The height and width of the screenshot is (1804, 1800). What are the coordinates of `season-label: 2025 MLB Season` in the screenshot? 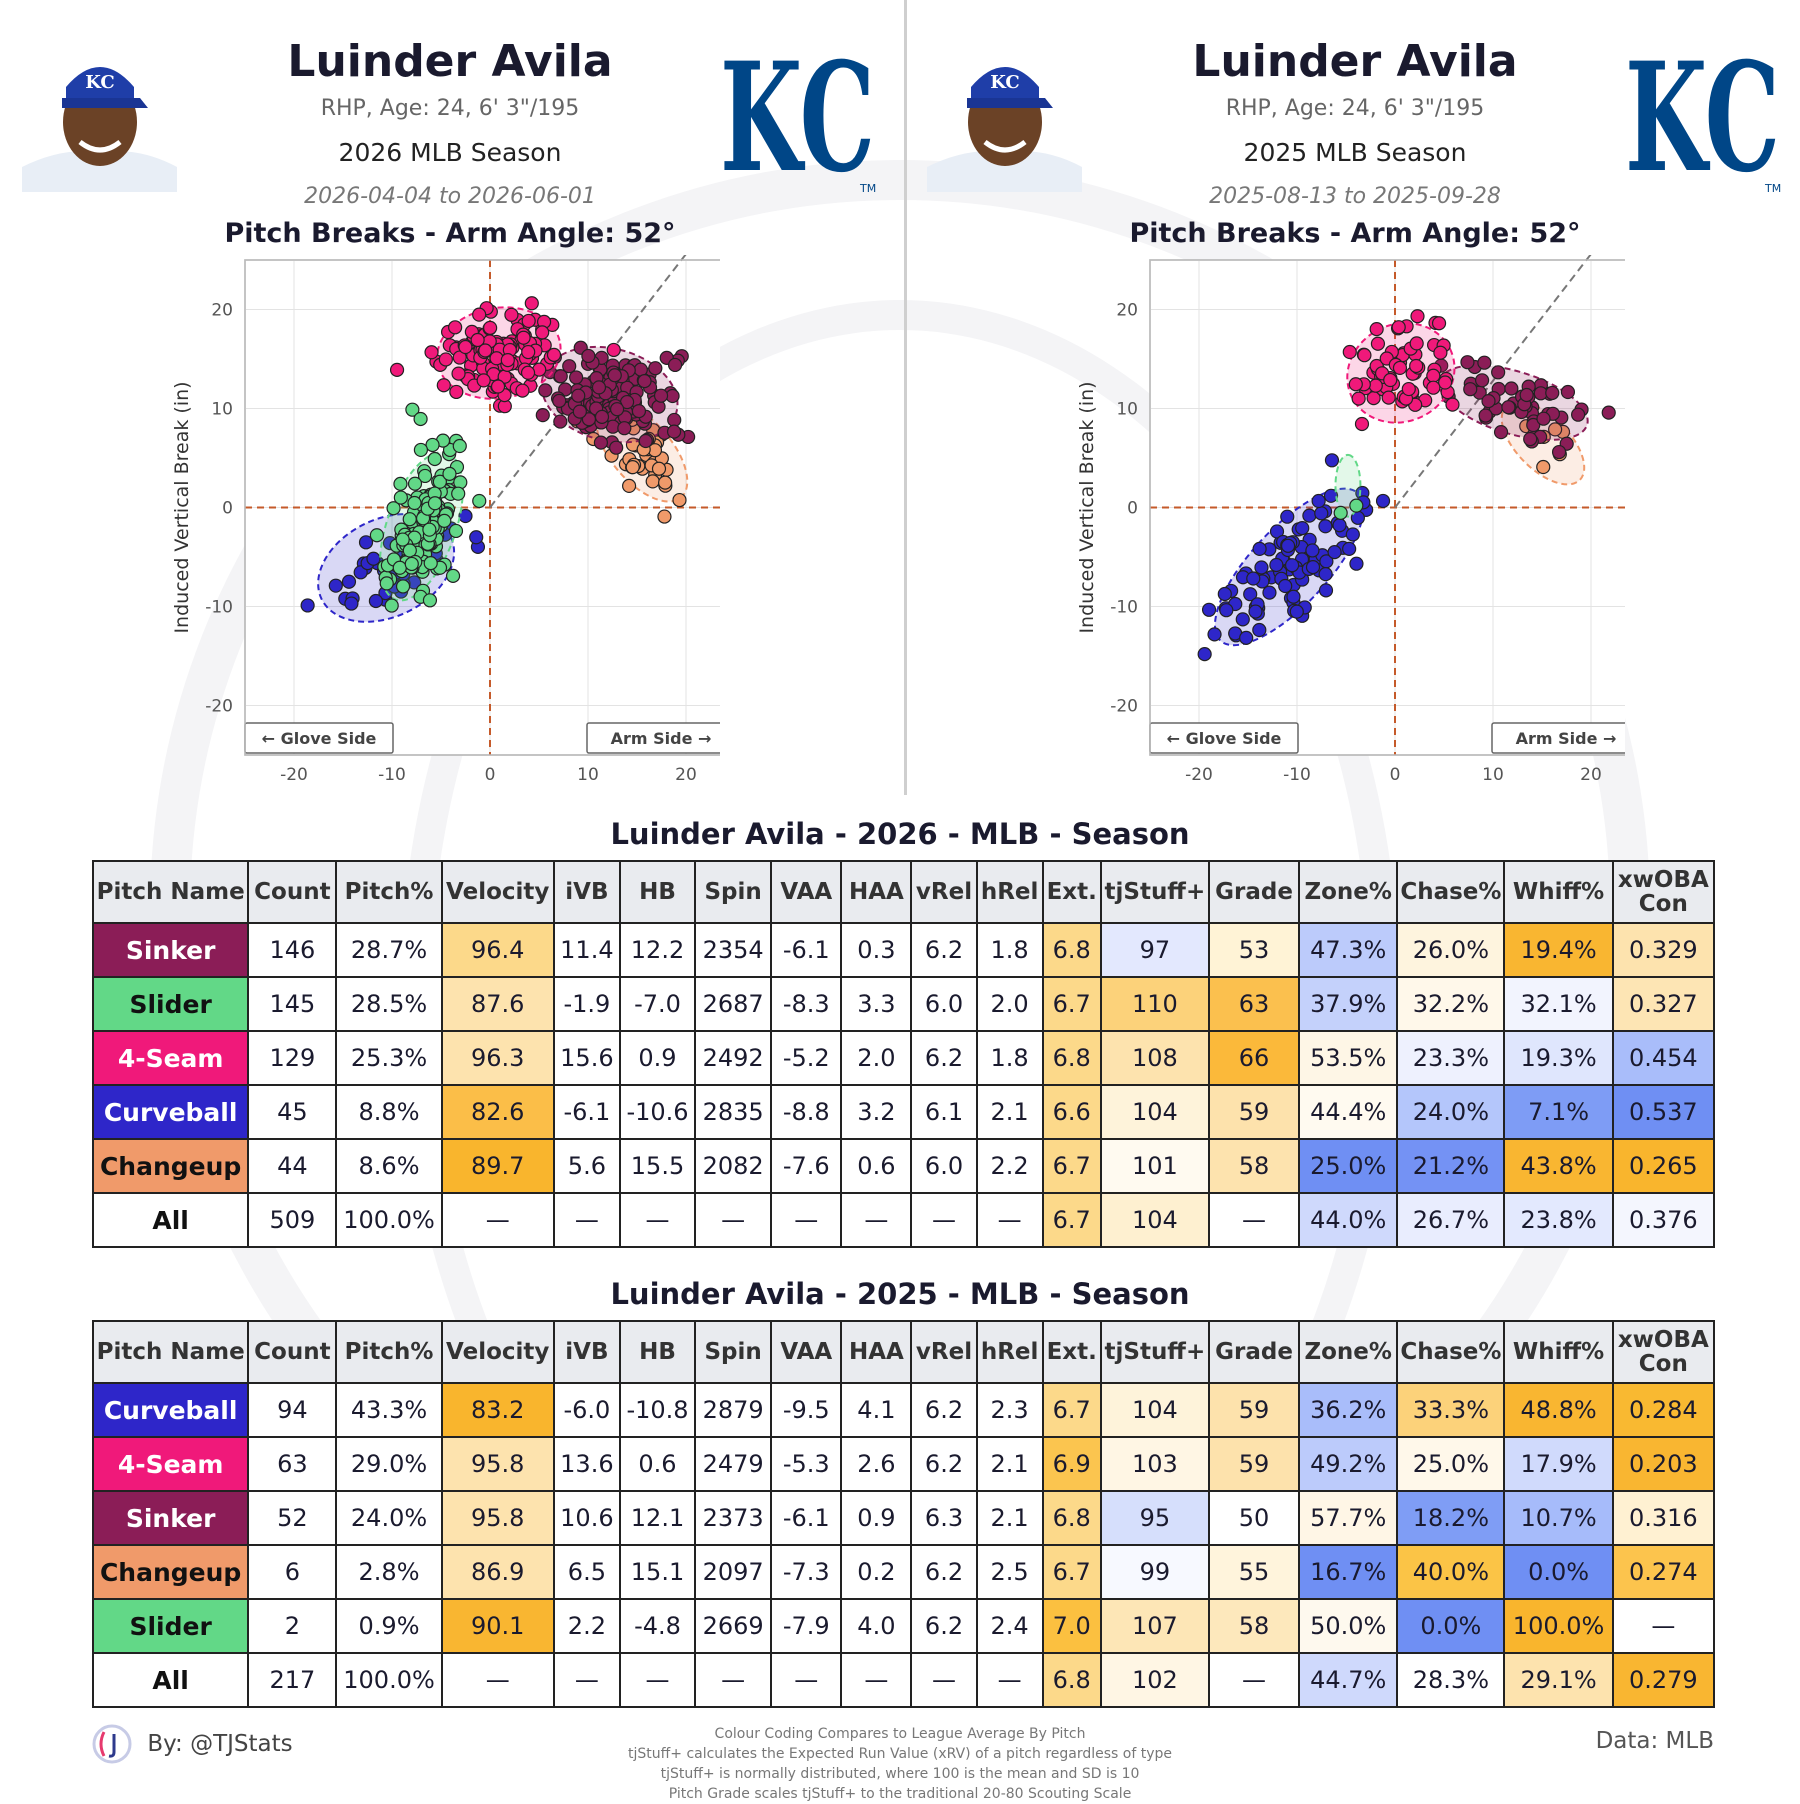 It's located at (1355, 152).